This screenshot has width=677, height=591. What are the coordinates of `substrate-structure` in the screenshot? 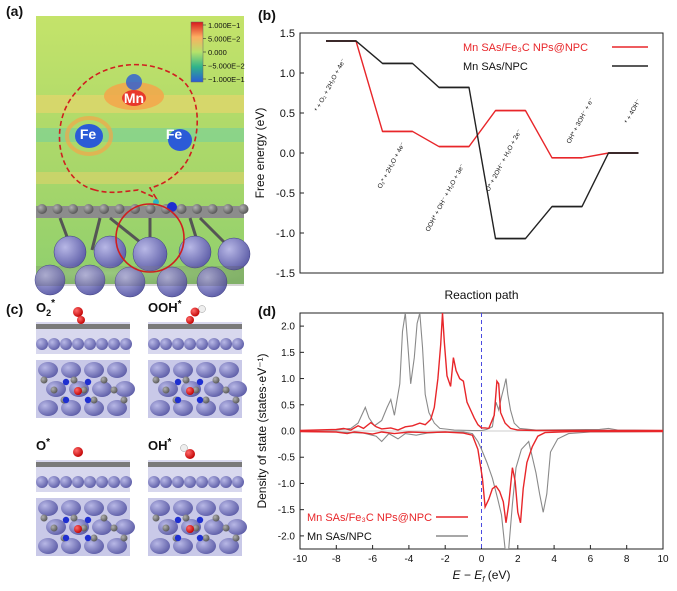 It's located at (142, 248).